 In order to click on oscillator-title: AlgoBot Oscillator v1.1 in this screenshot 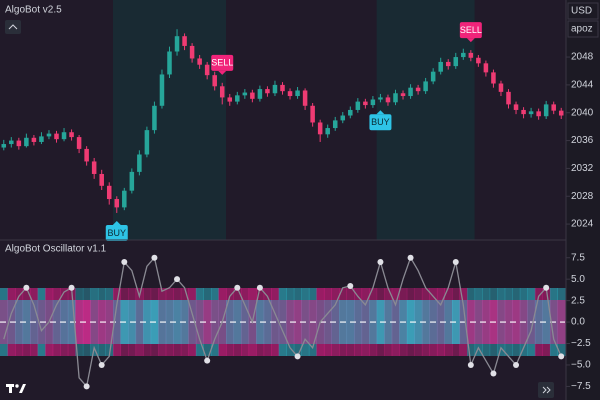, I will do `click(56, 249)`.